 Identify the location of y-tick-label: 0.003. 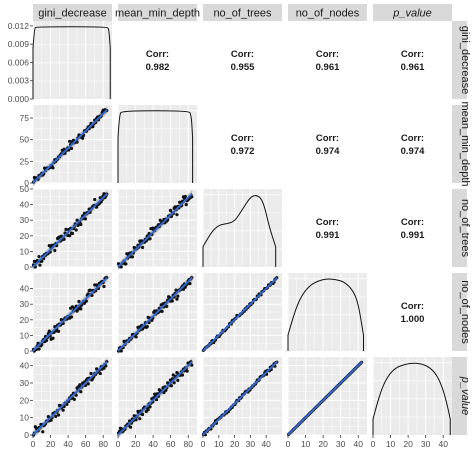
(19, 81).